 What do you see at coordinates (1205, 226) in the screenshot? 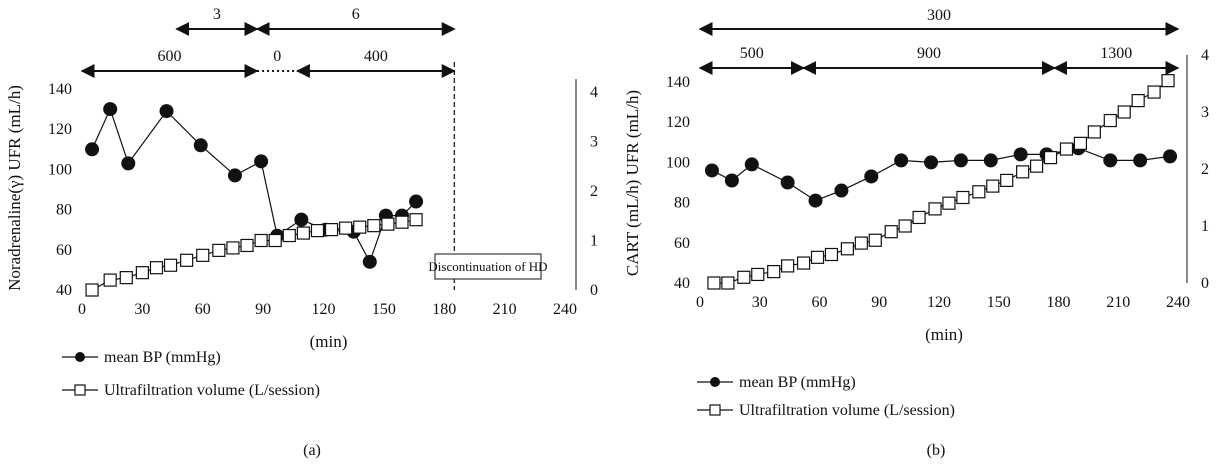
I see `y2-tick-label: 1` at bounding box center [1205, 226].